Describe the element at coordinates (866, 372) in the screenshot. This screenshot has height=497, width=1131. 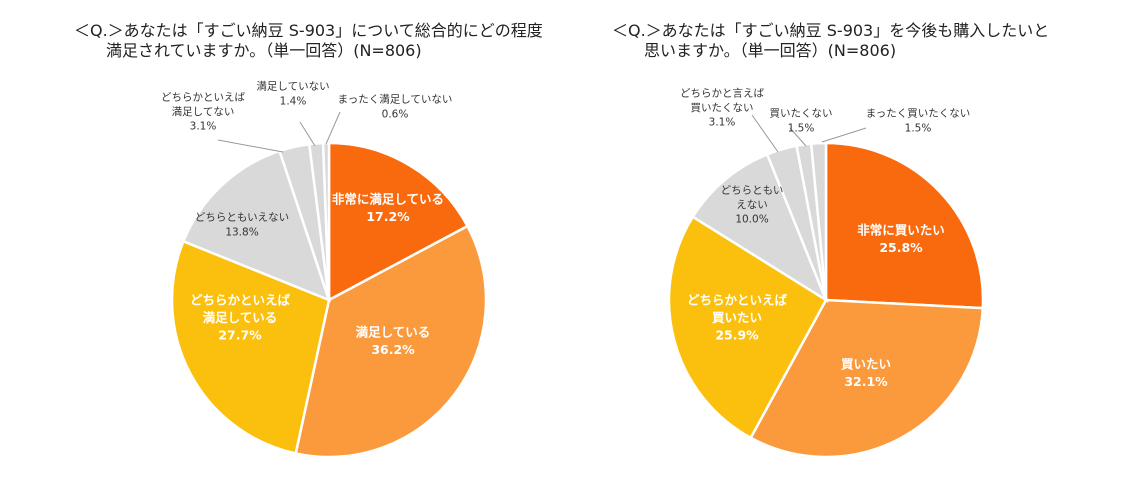
I see `slice-label-1-1: 買いたい 32.1%` at that location.